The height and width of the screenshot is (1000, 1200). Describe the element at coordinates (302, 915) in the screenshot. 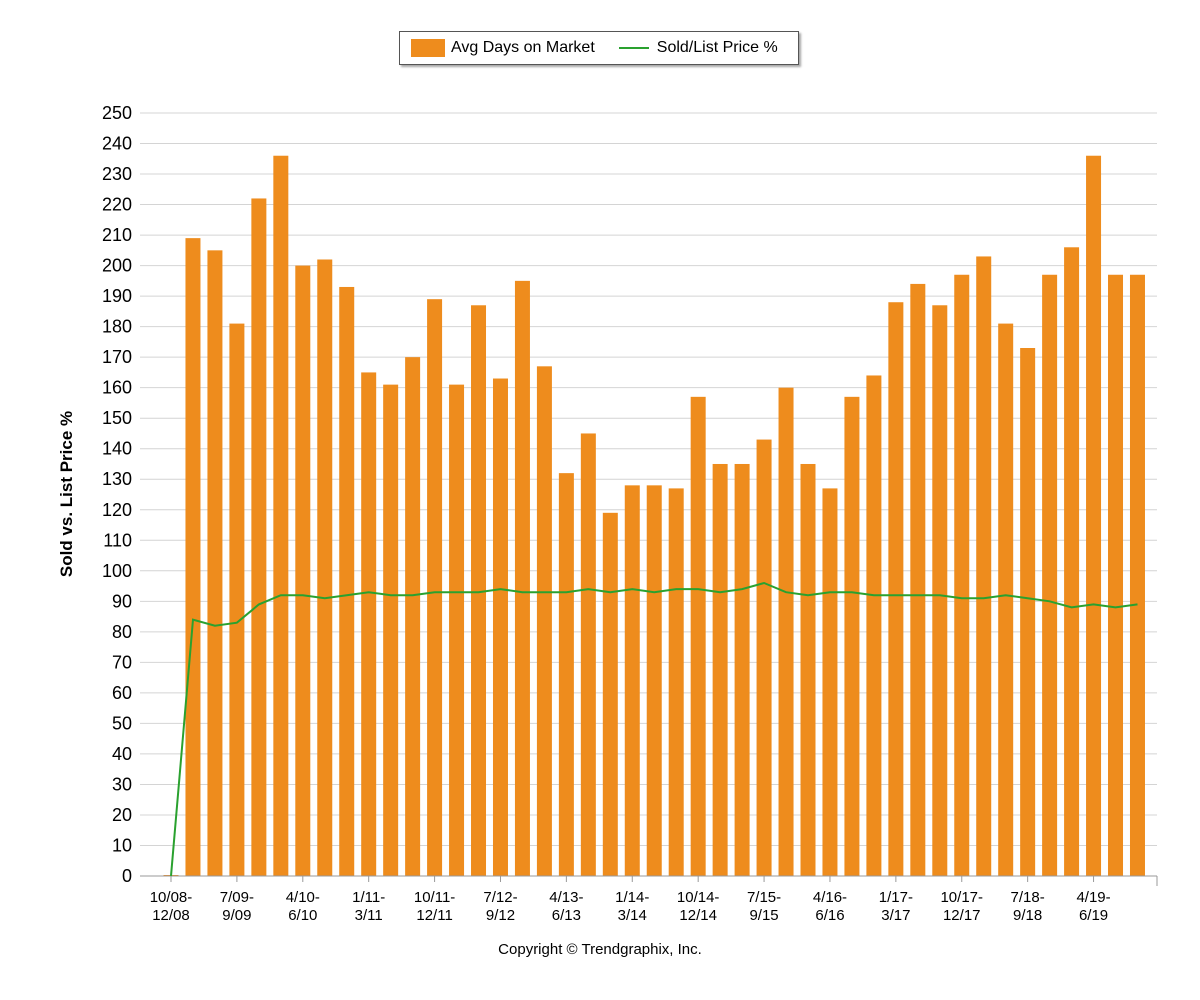

I see `x-tick-label: 6/10` at that location.